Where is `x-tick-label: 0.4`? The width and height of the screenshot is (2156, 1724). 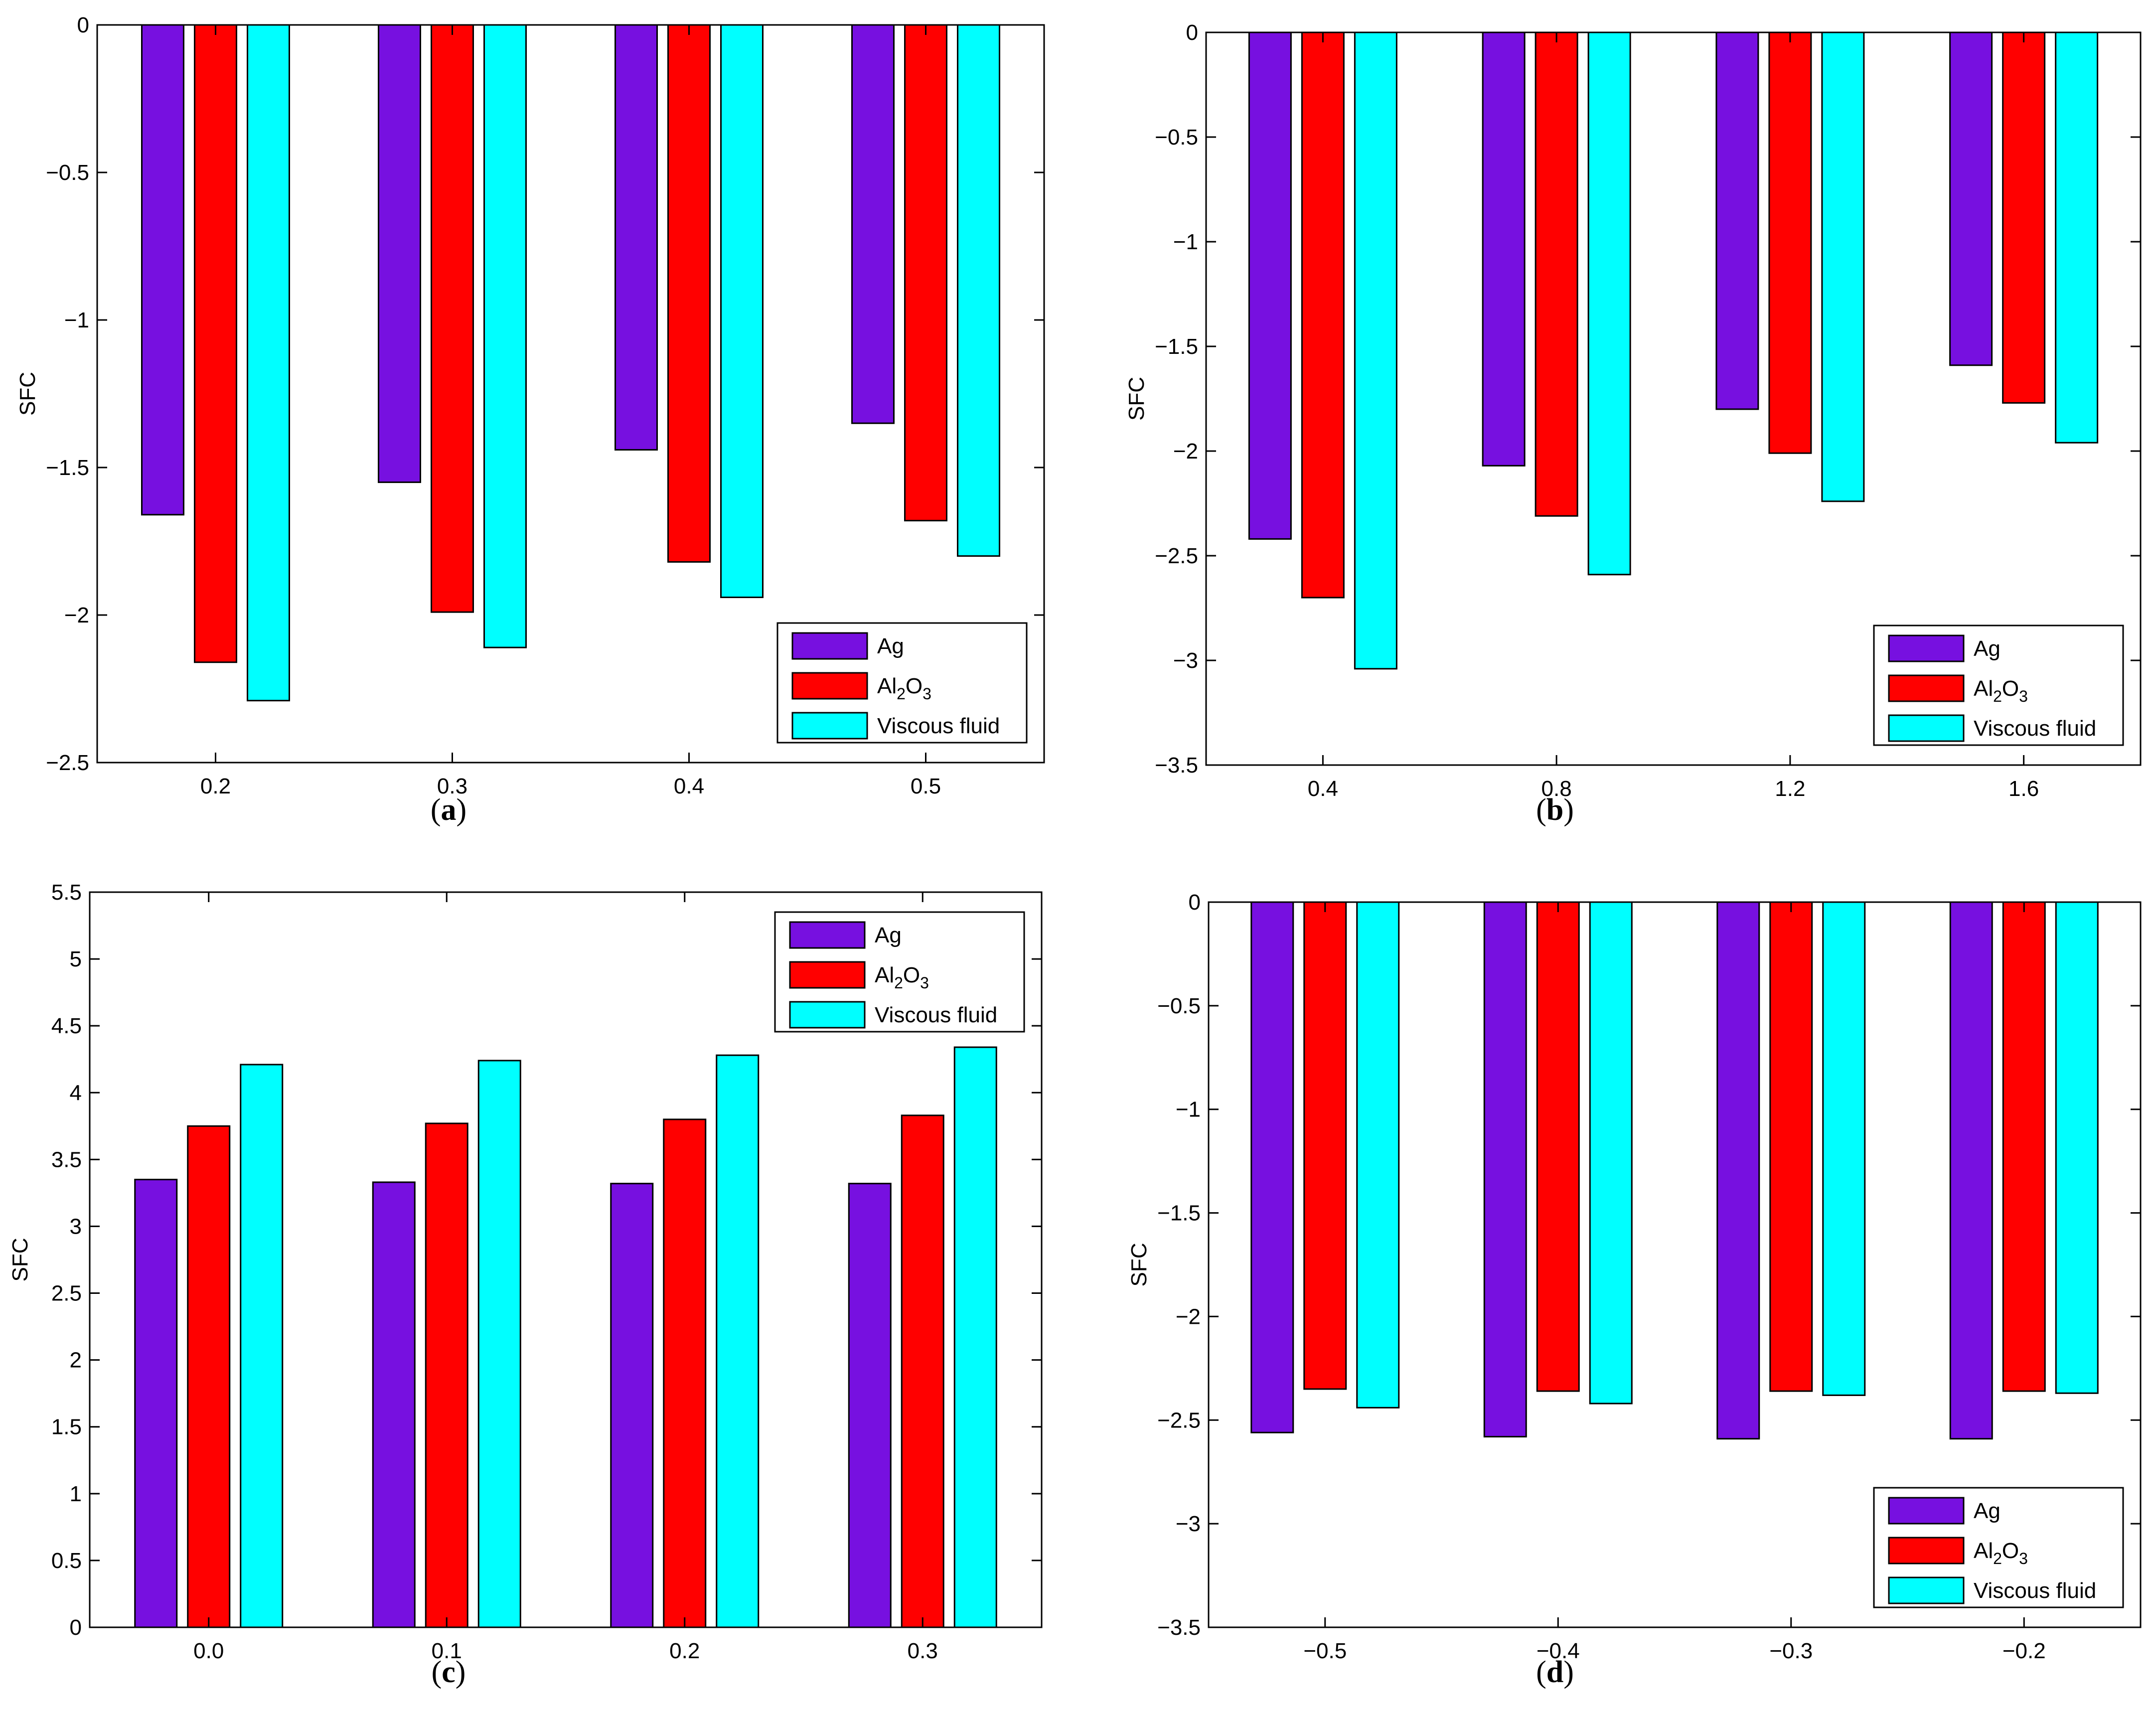
x-tick-label: 0.4 is located at coordinates (689, 786).